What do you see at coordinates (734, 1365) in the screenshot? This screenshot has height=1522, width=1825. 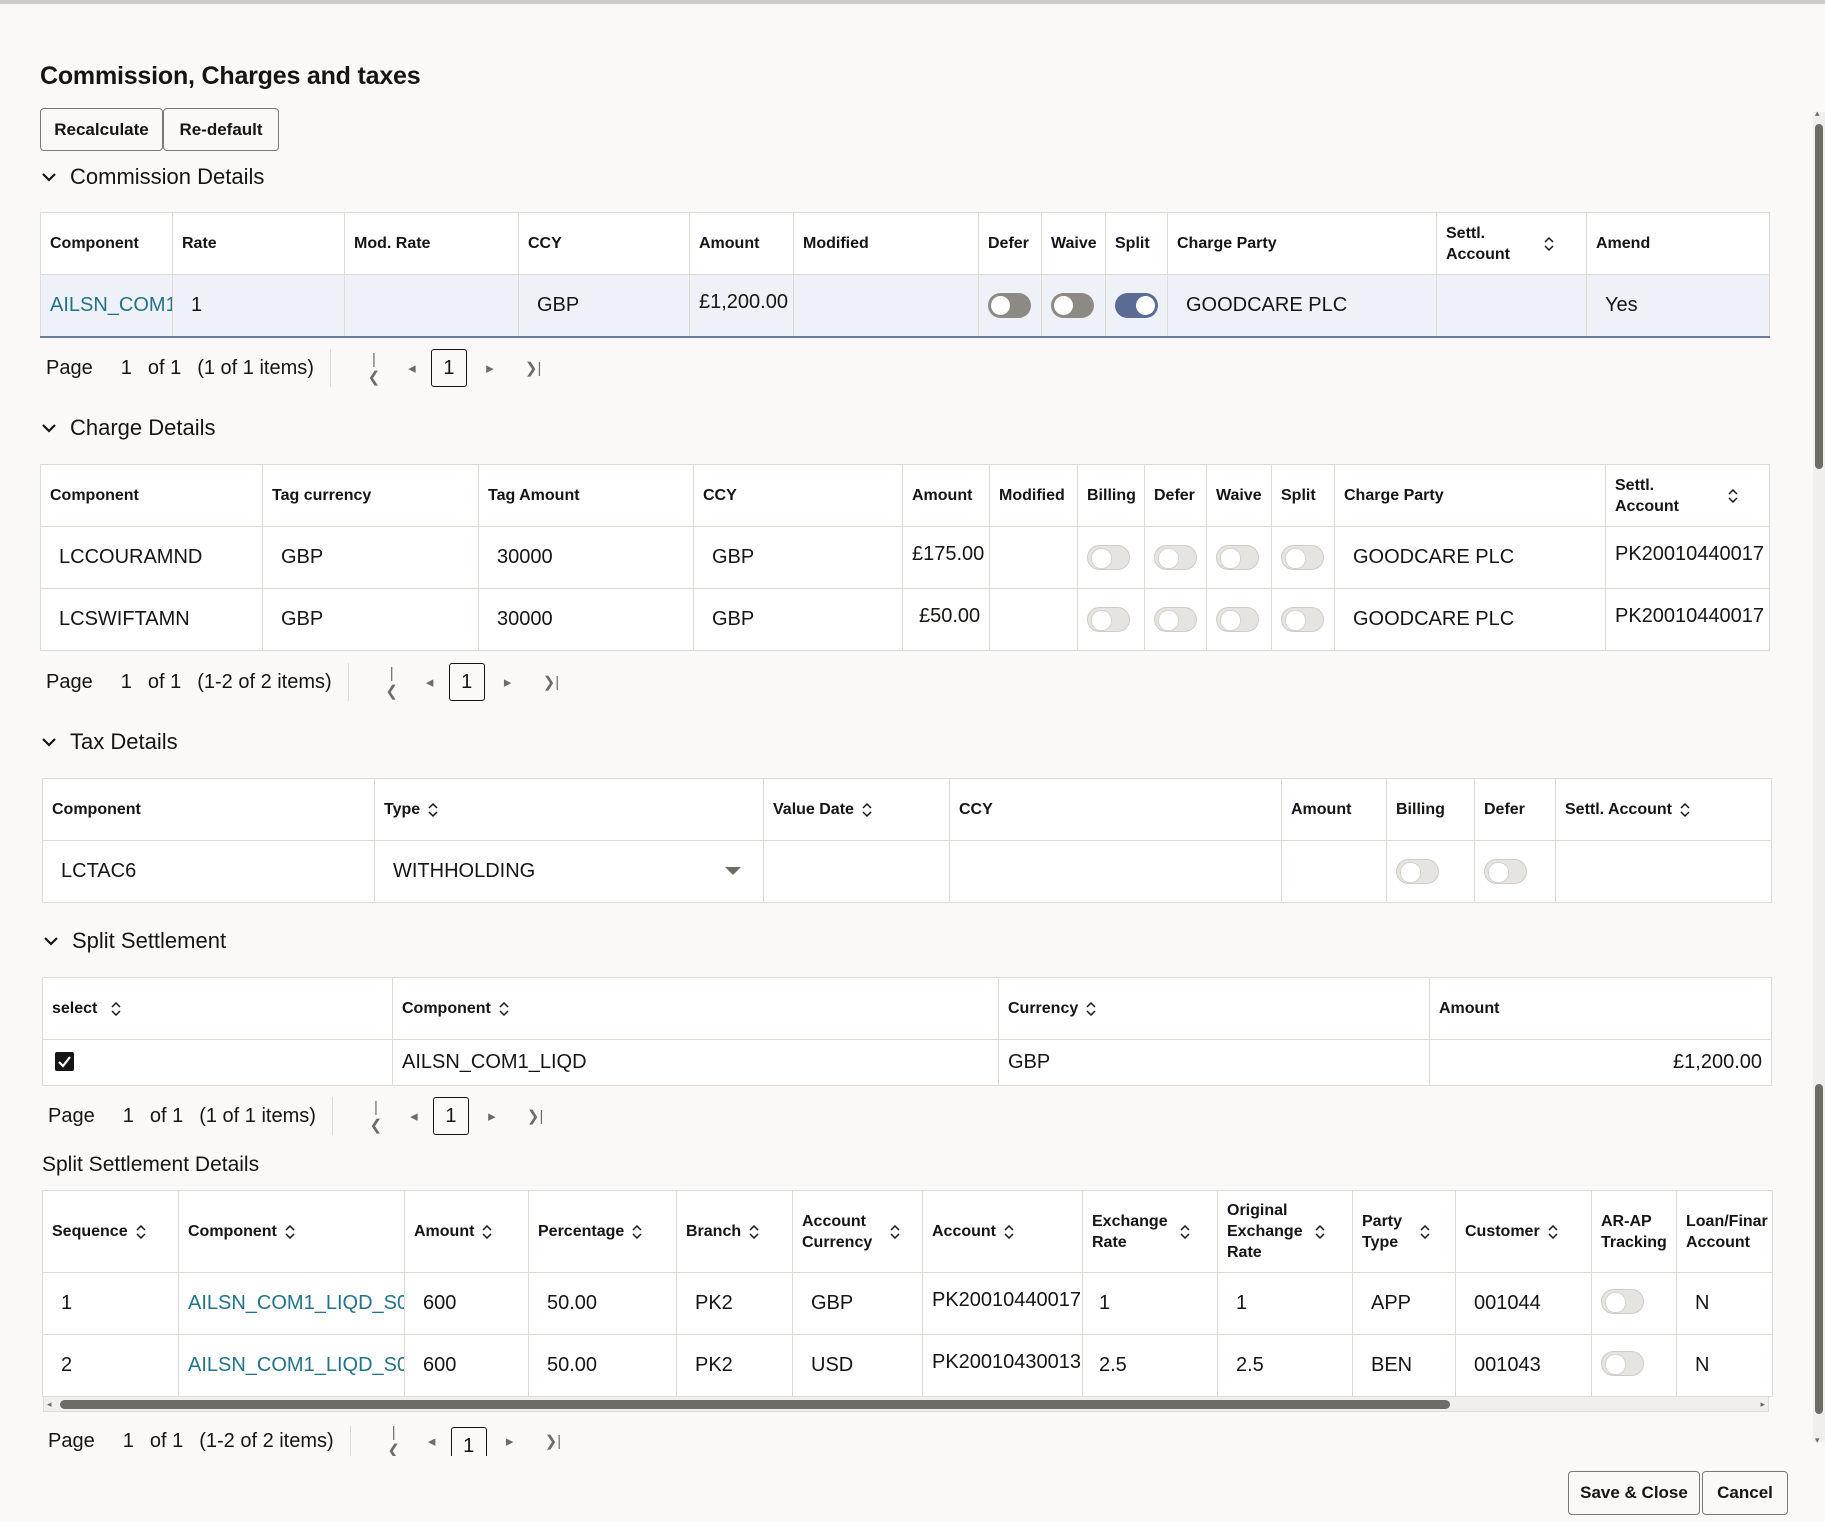 I see `branch-cell: PK2` at bounding box center [734, 1365].